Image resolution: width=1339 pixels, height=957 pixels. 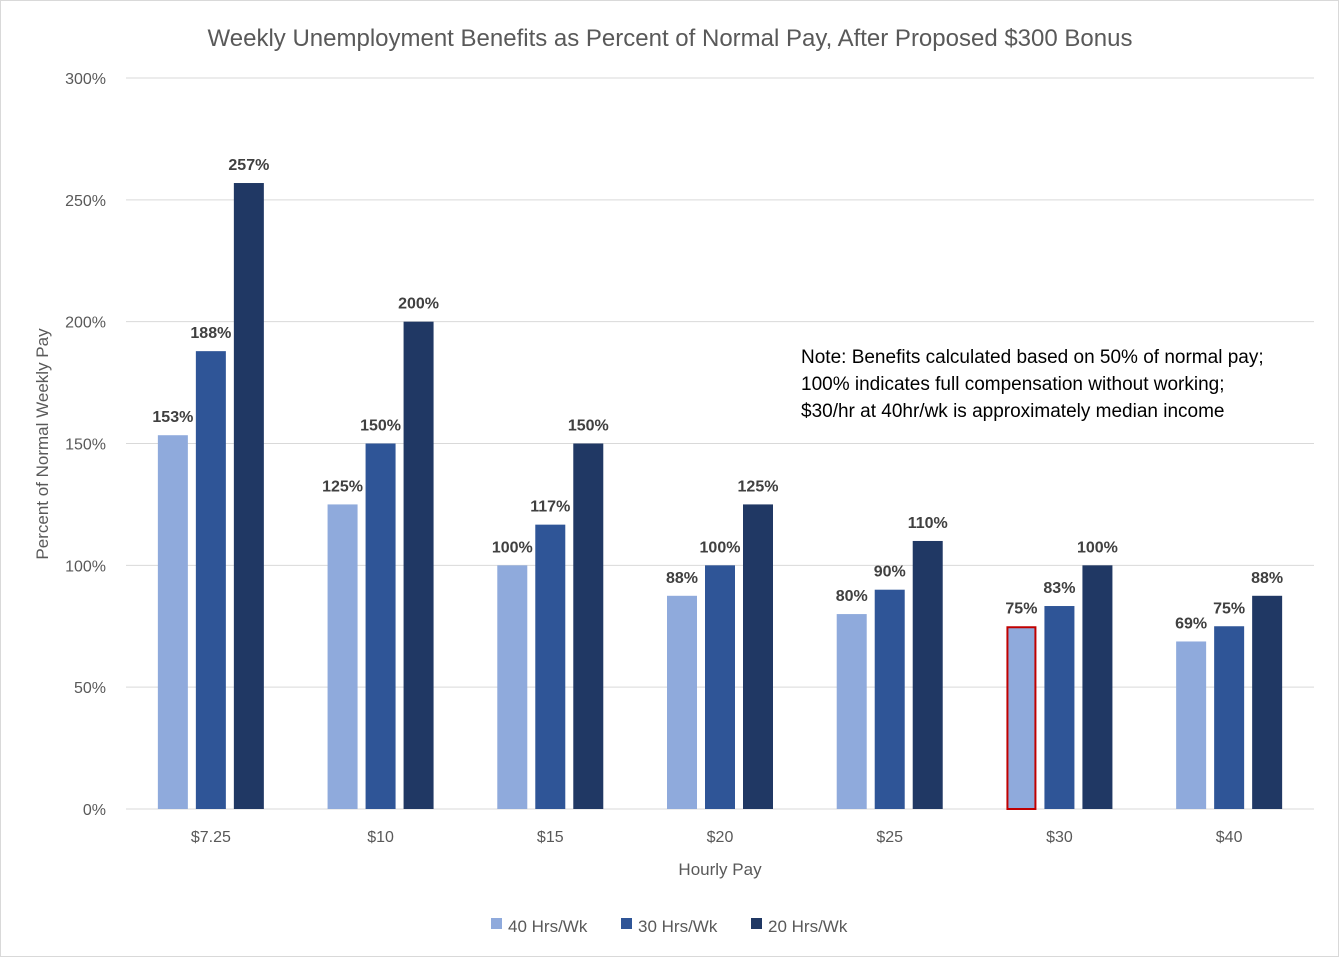 I want to click on data-label: 90%, so click(x=890, y=572).